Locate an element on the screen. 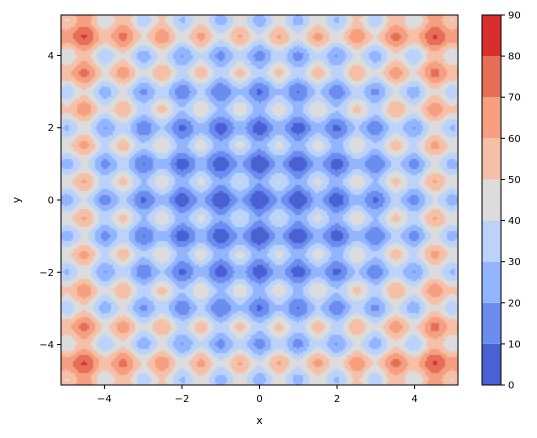 The height and width of the screenshot is (438, 537). y-axis-label: y is located at coordinates (16, 199).